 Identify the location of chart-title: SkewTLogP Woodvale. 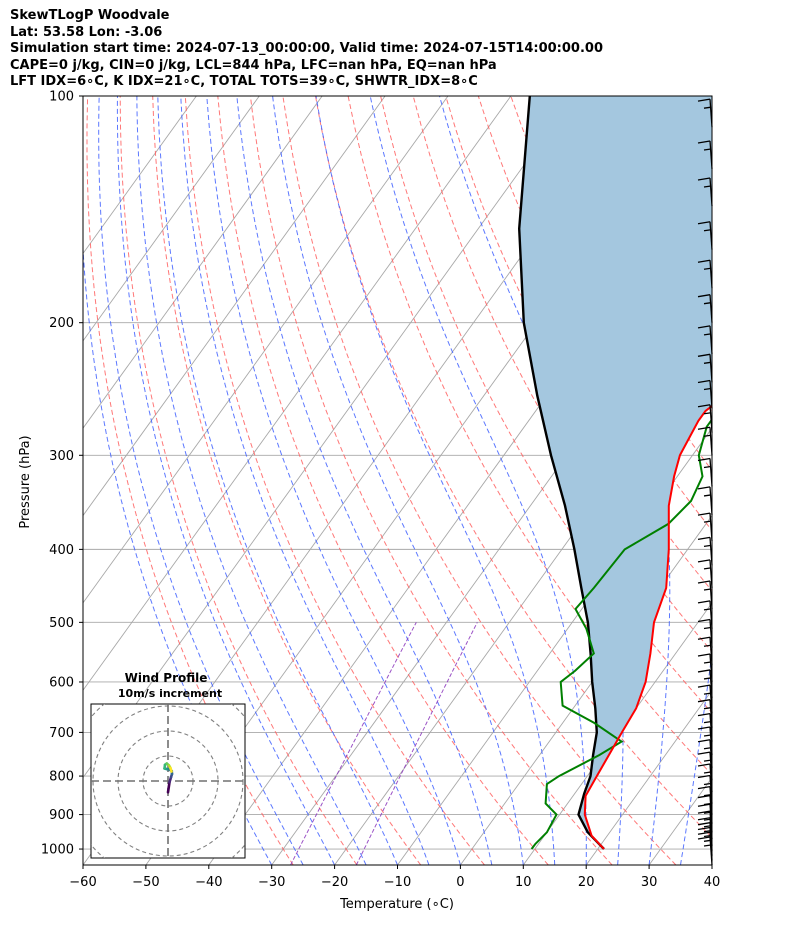
(90, 15).